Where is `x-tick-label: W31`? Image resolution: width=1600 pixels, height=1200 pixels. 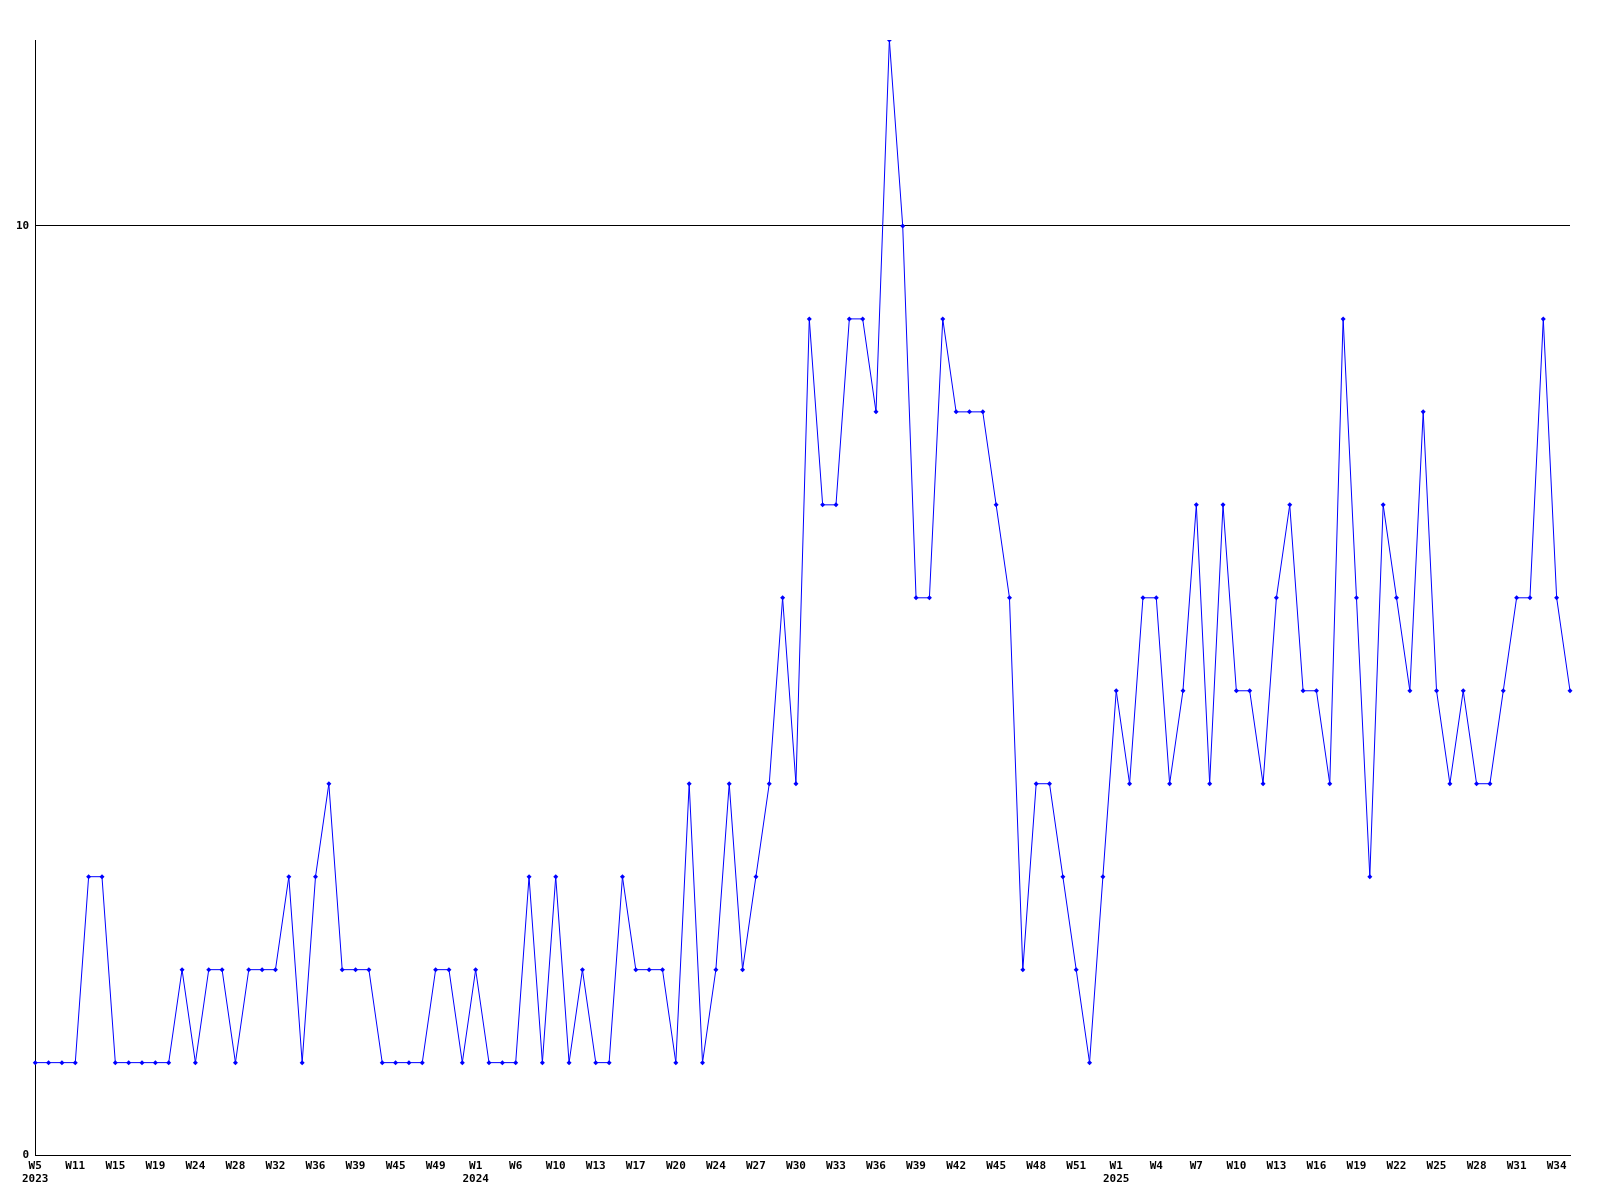 x-tick-label: W31 is located at coordinates (1516, 1166).